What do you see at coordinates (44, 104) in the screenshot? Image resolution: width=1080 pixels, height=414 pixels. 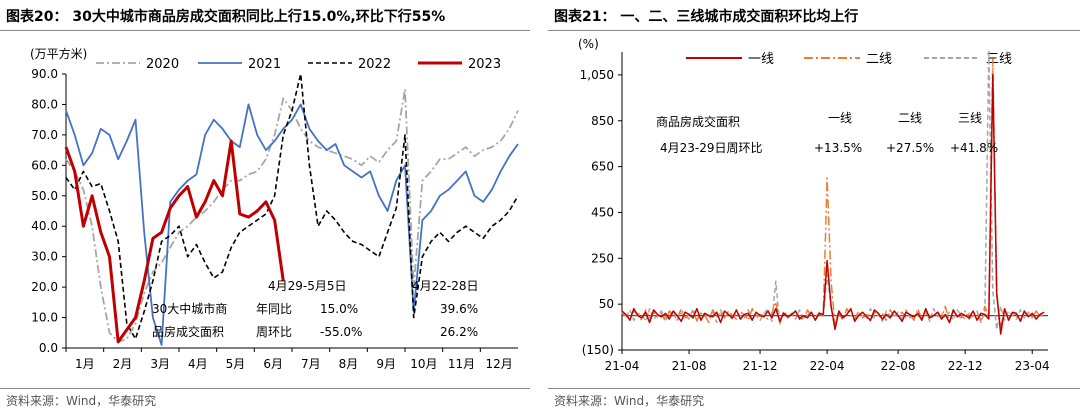 I see `left-y-tick-label: 80.0` at bounding box center [44, 104].